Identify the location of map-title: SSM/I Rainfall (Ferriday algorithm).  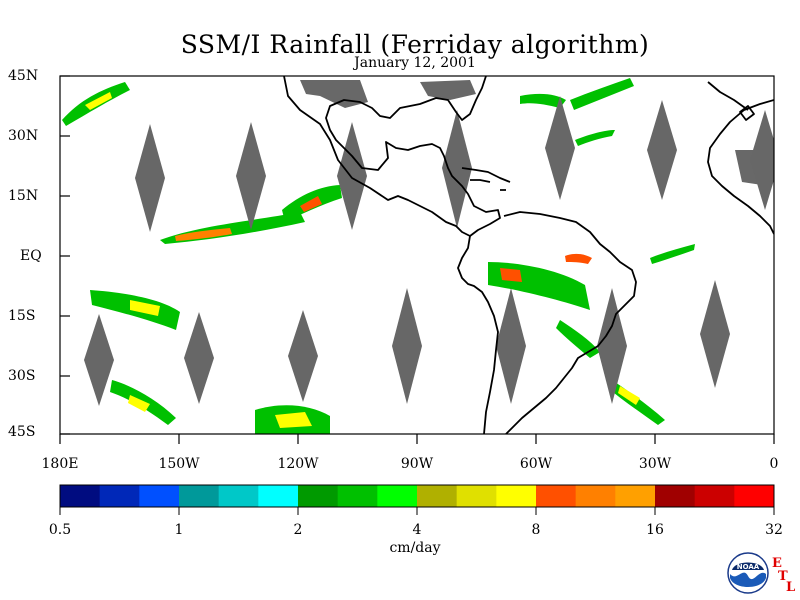
(415, 44).